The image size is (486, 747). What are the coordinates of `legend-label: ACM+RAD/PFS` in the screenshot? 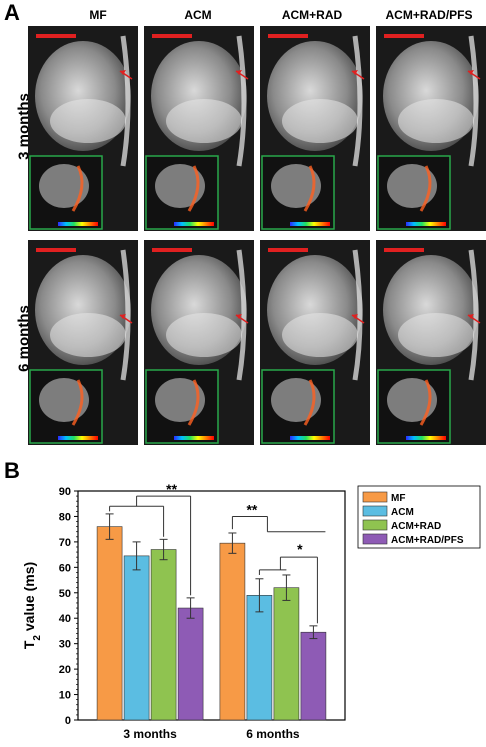 It's located at (427, 540).